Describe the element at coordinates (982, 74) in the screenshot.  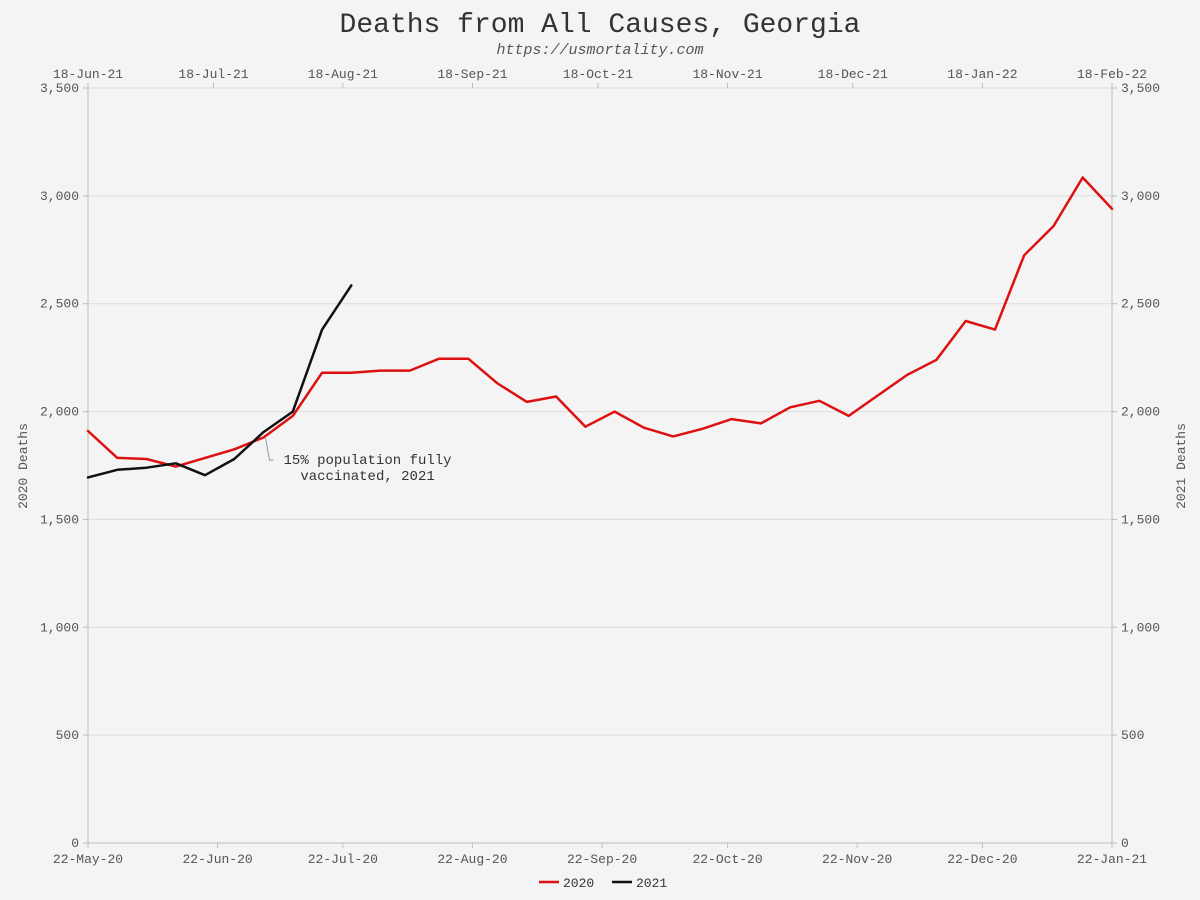
I see `x-tick-label-top: 18-Jan-22` at that location.